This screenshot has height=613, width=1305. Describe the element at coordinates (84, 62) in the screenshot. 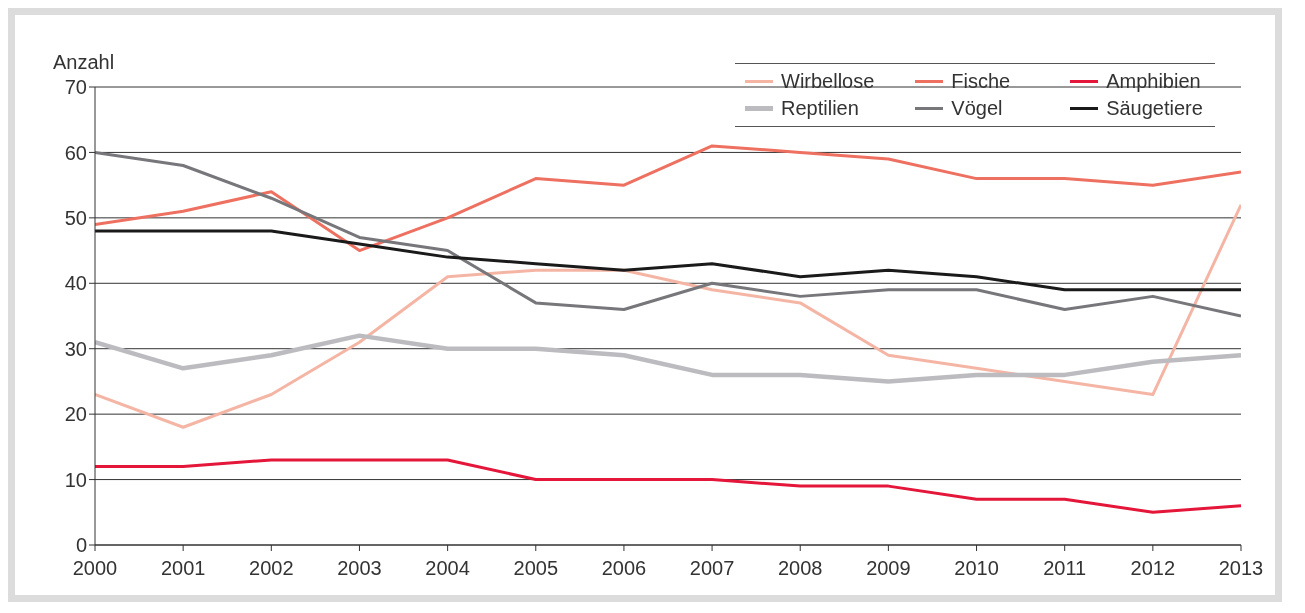

I see `y-axis-title: Anzahl` at that location.